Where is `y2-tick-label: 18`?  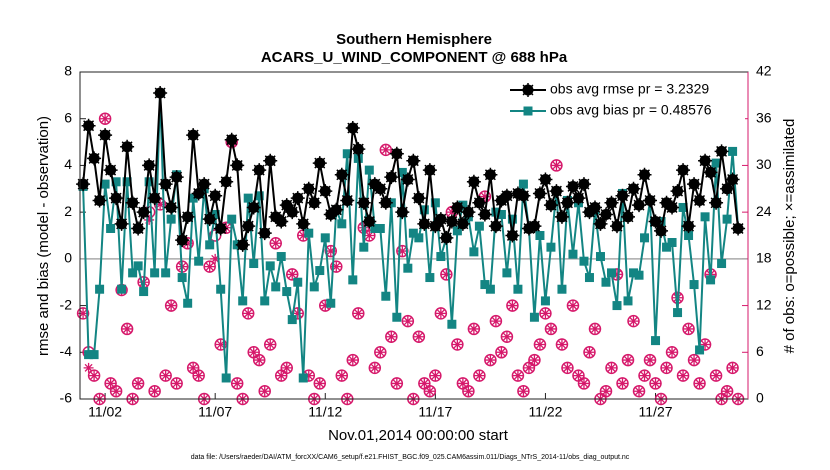
y2-tick-label: 18 is located at coordinates (764, 258).